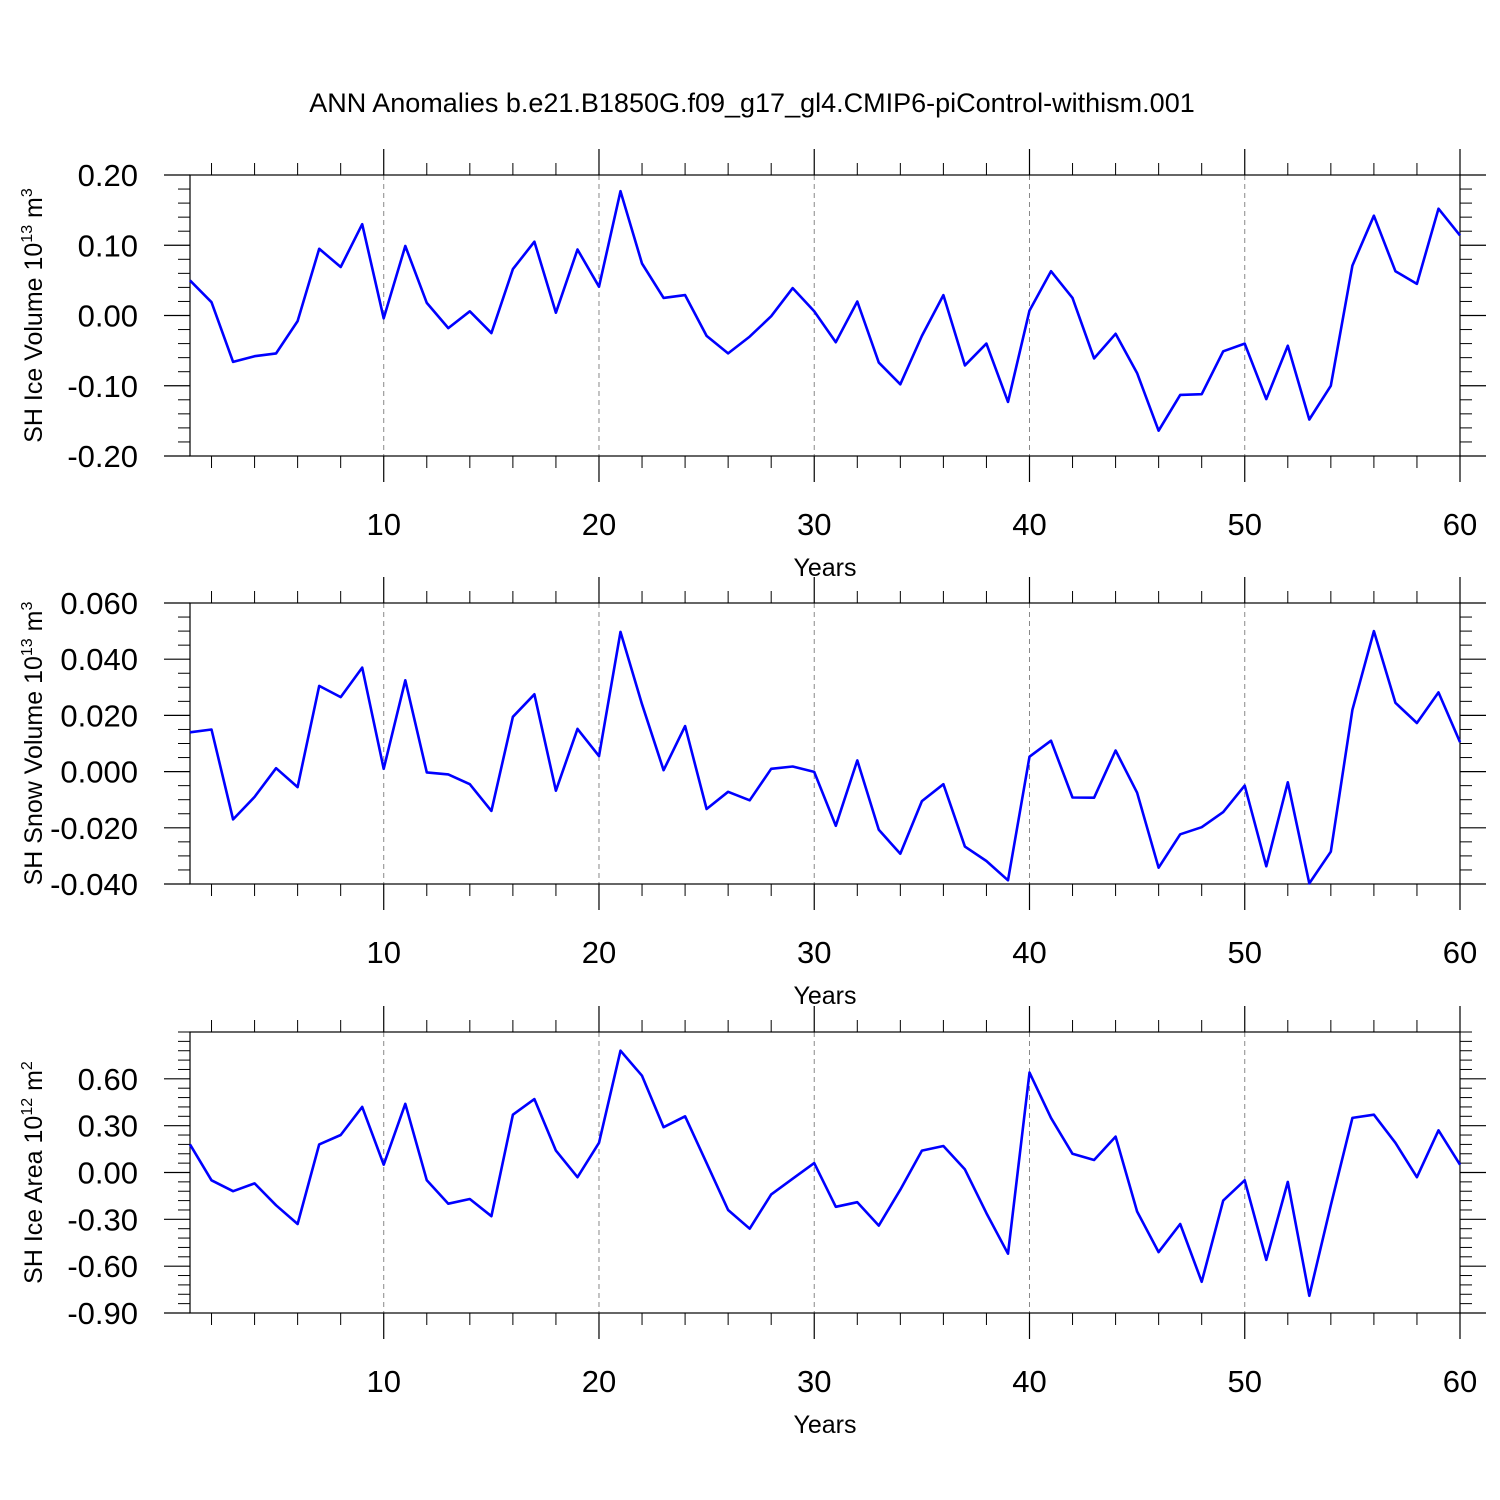 The image size is (1500, 1500). I want to click on snow-volume-y-axis-label: SH Snow Volume 1013 m3, so click(33, 744).